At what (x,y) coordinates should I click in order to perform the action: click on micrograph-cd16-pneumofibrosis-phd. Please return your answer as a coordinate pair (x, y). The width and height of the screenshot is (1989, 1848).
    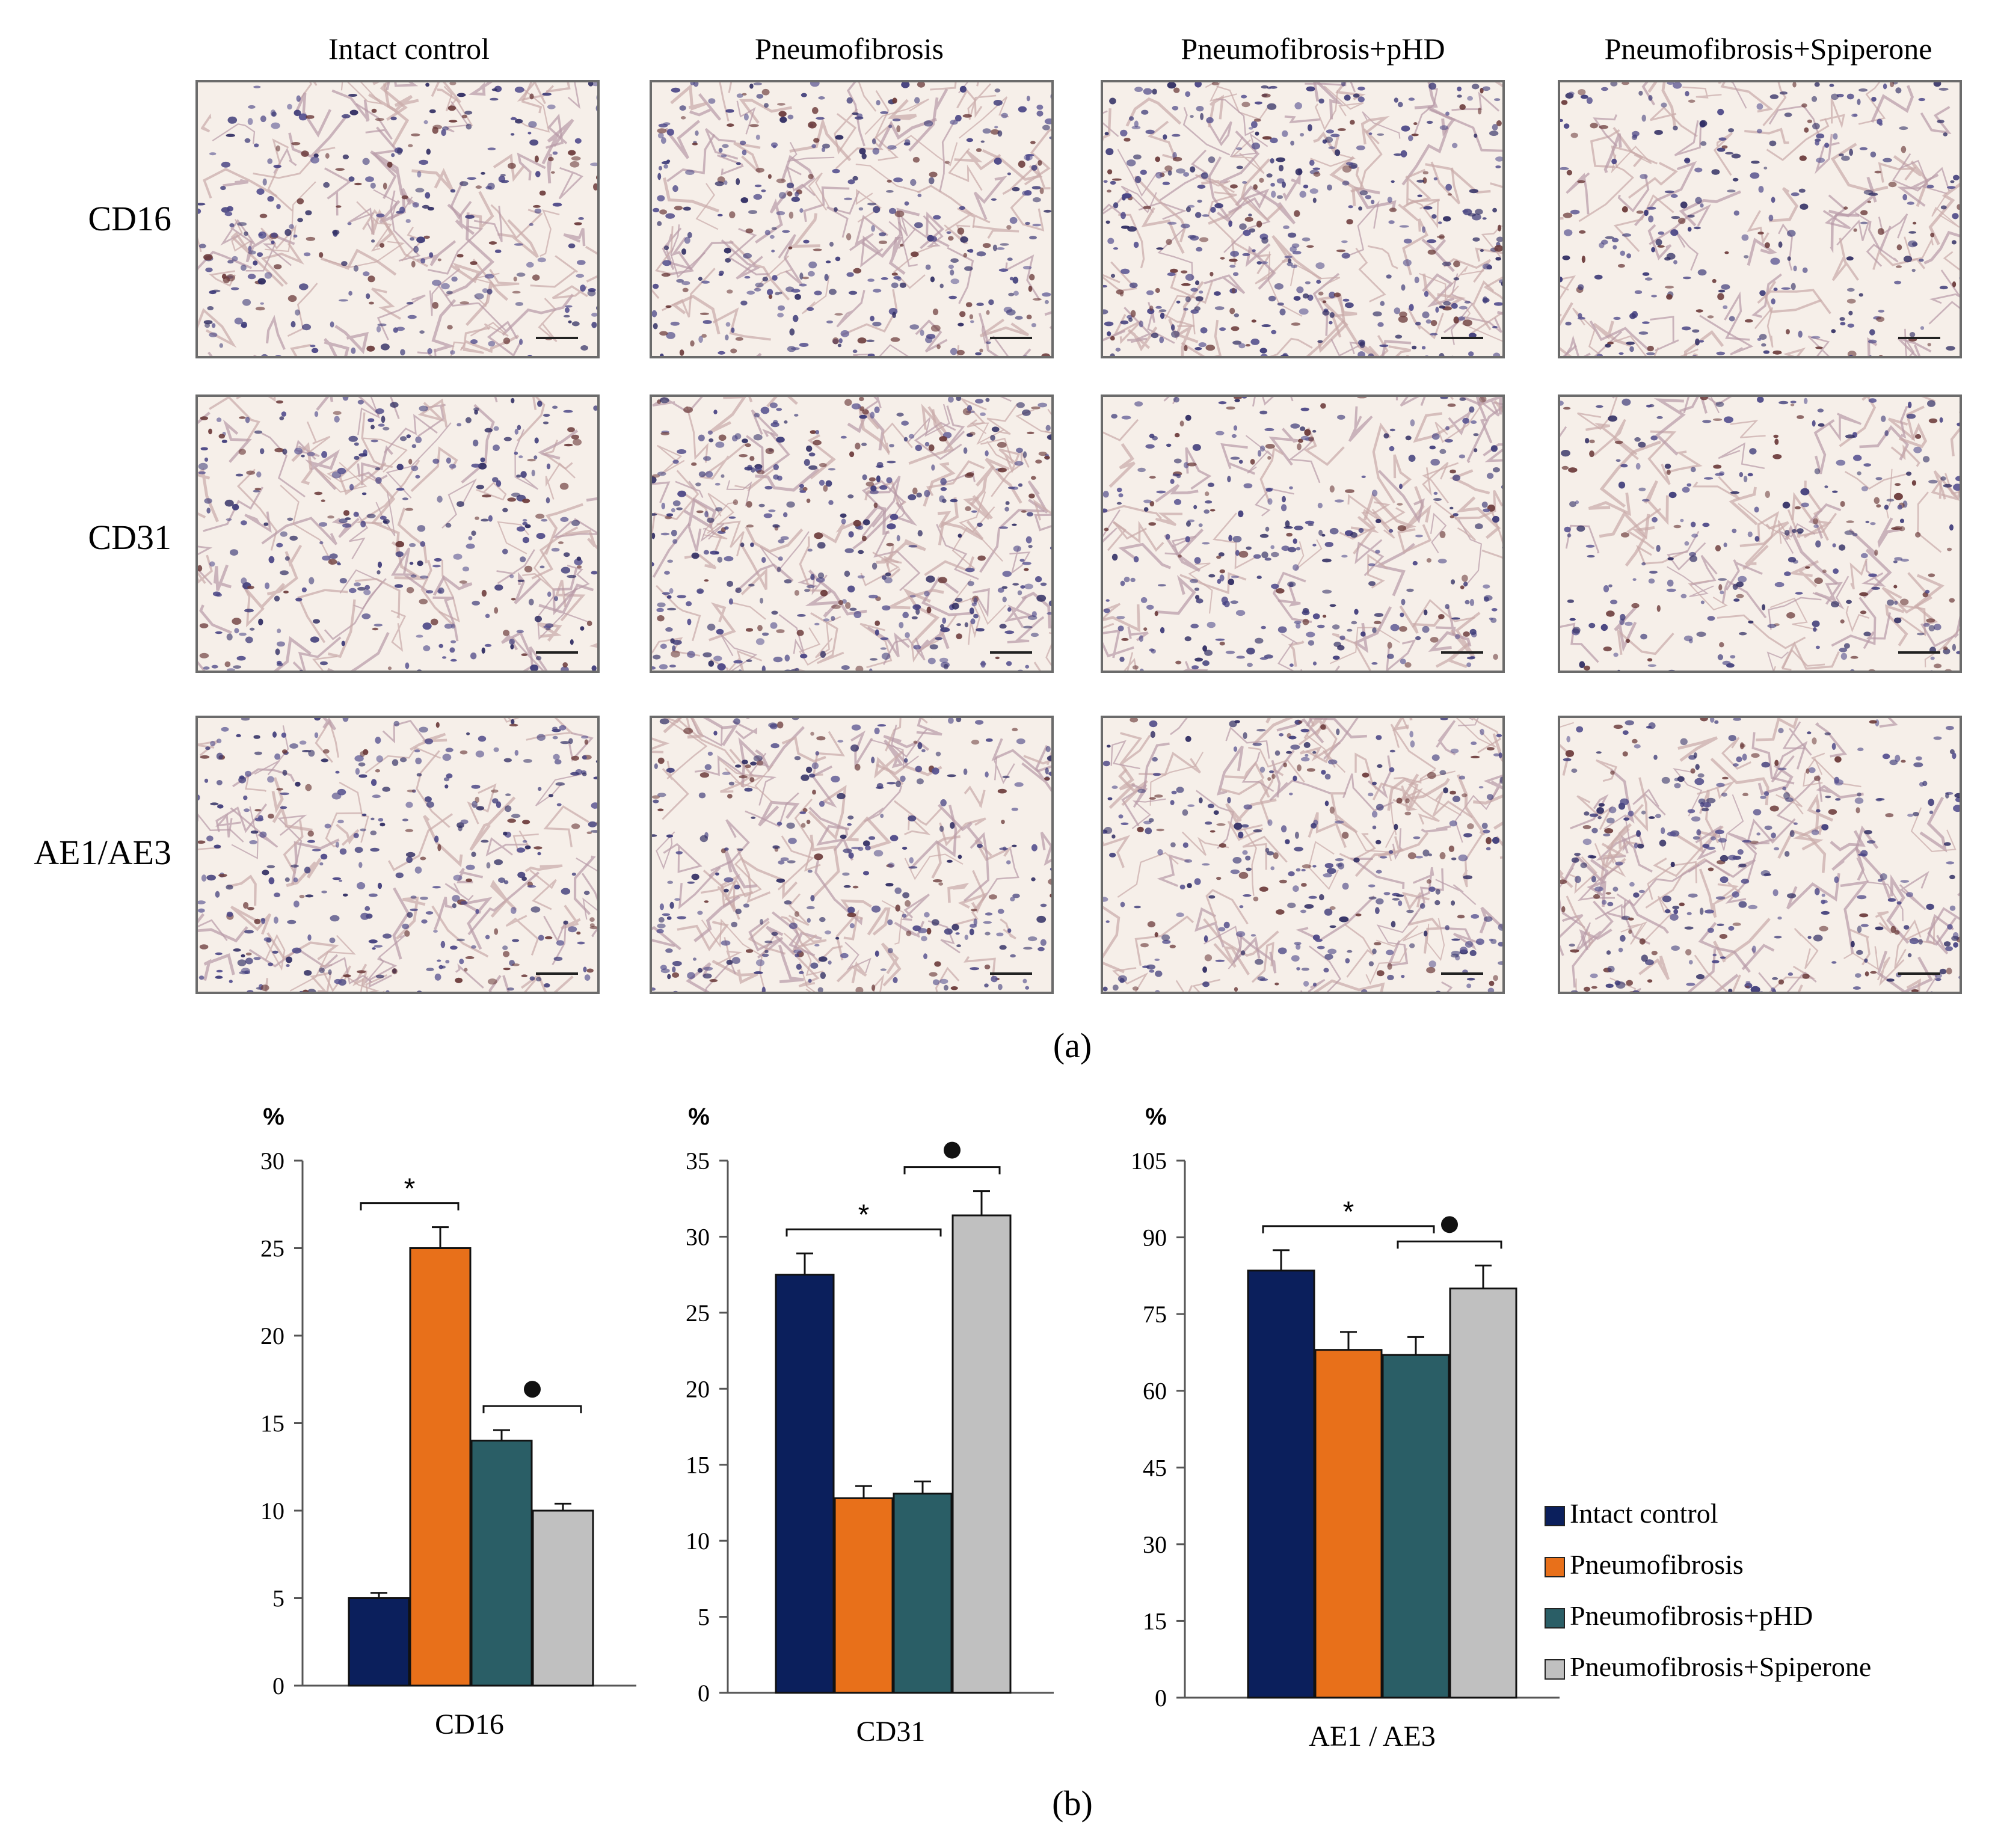
    Looking at the image, I should click on (1303, 219).